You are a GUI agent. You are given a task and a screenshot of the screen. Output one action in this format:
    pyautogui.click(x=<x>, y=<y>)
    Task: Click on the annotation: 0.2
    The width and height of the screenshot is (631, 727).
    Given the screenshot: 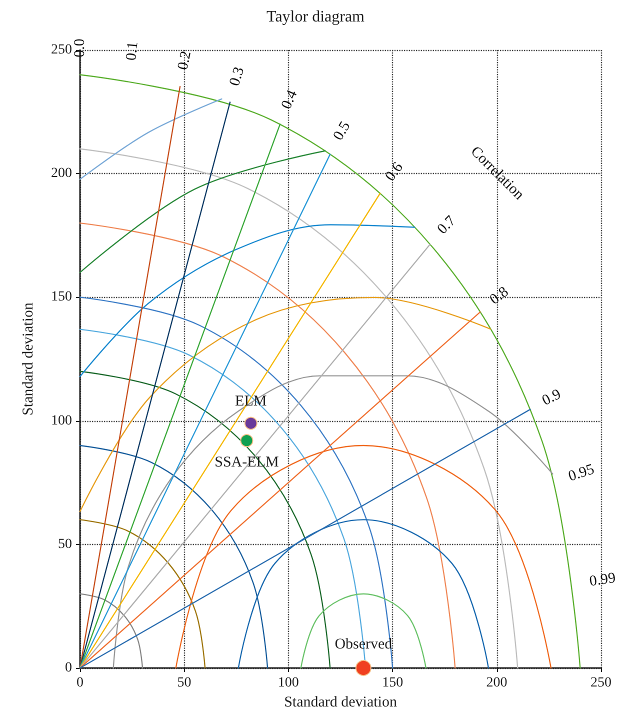 What is the action you would take?
    pyautogui.click(x=185, y=61)
    